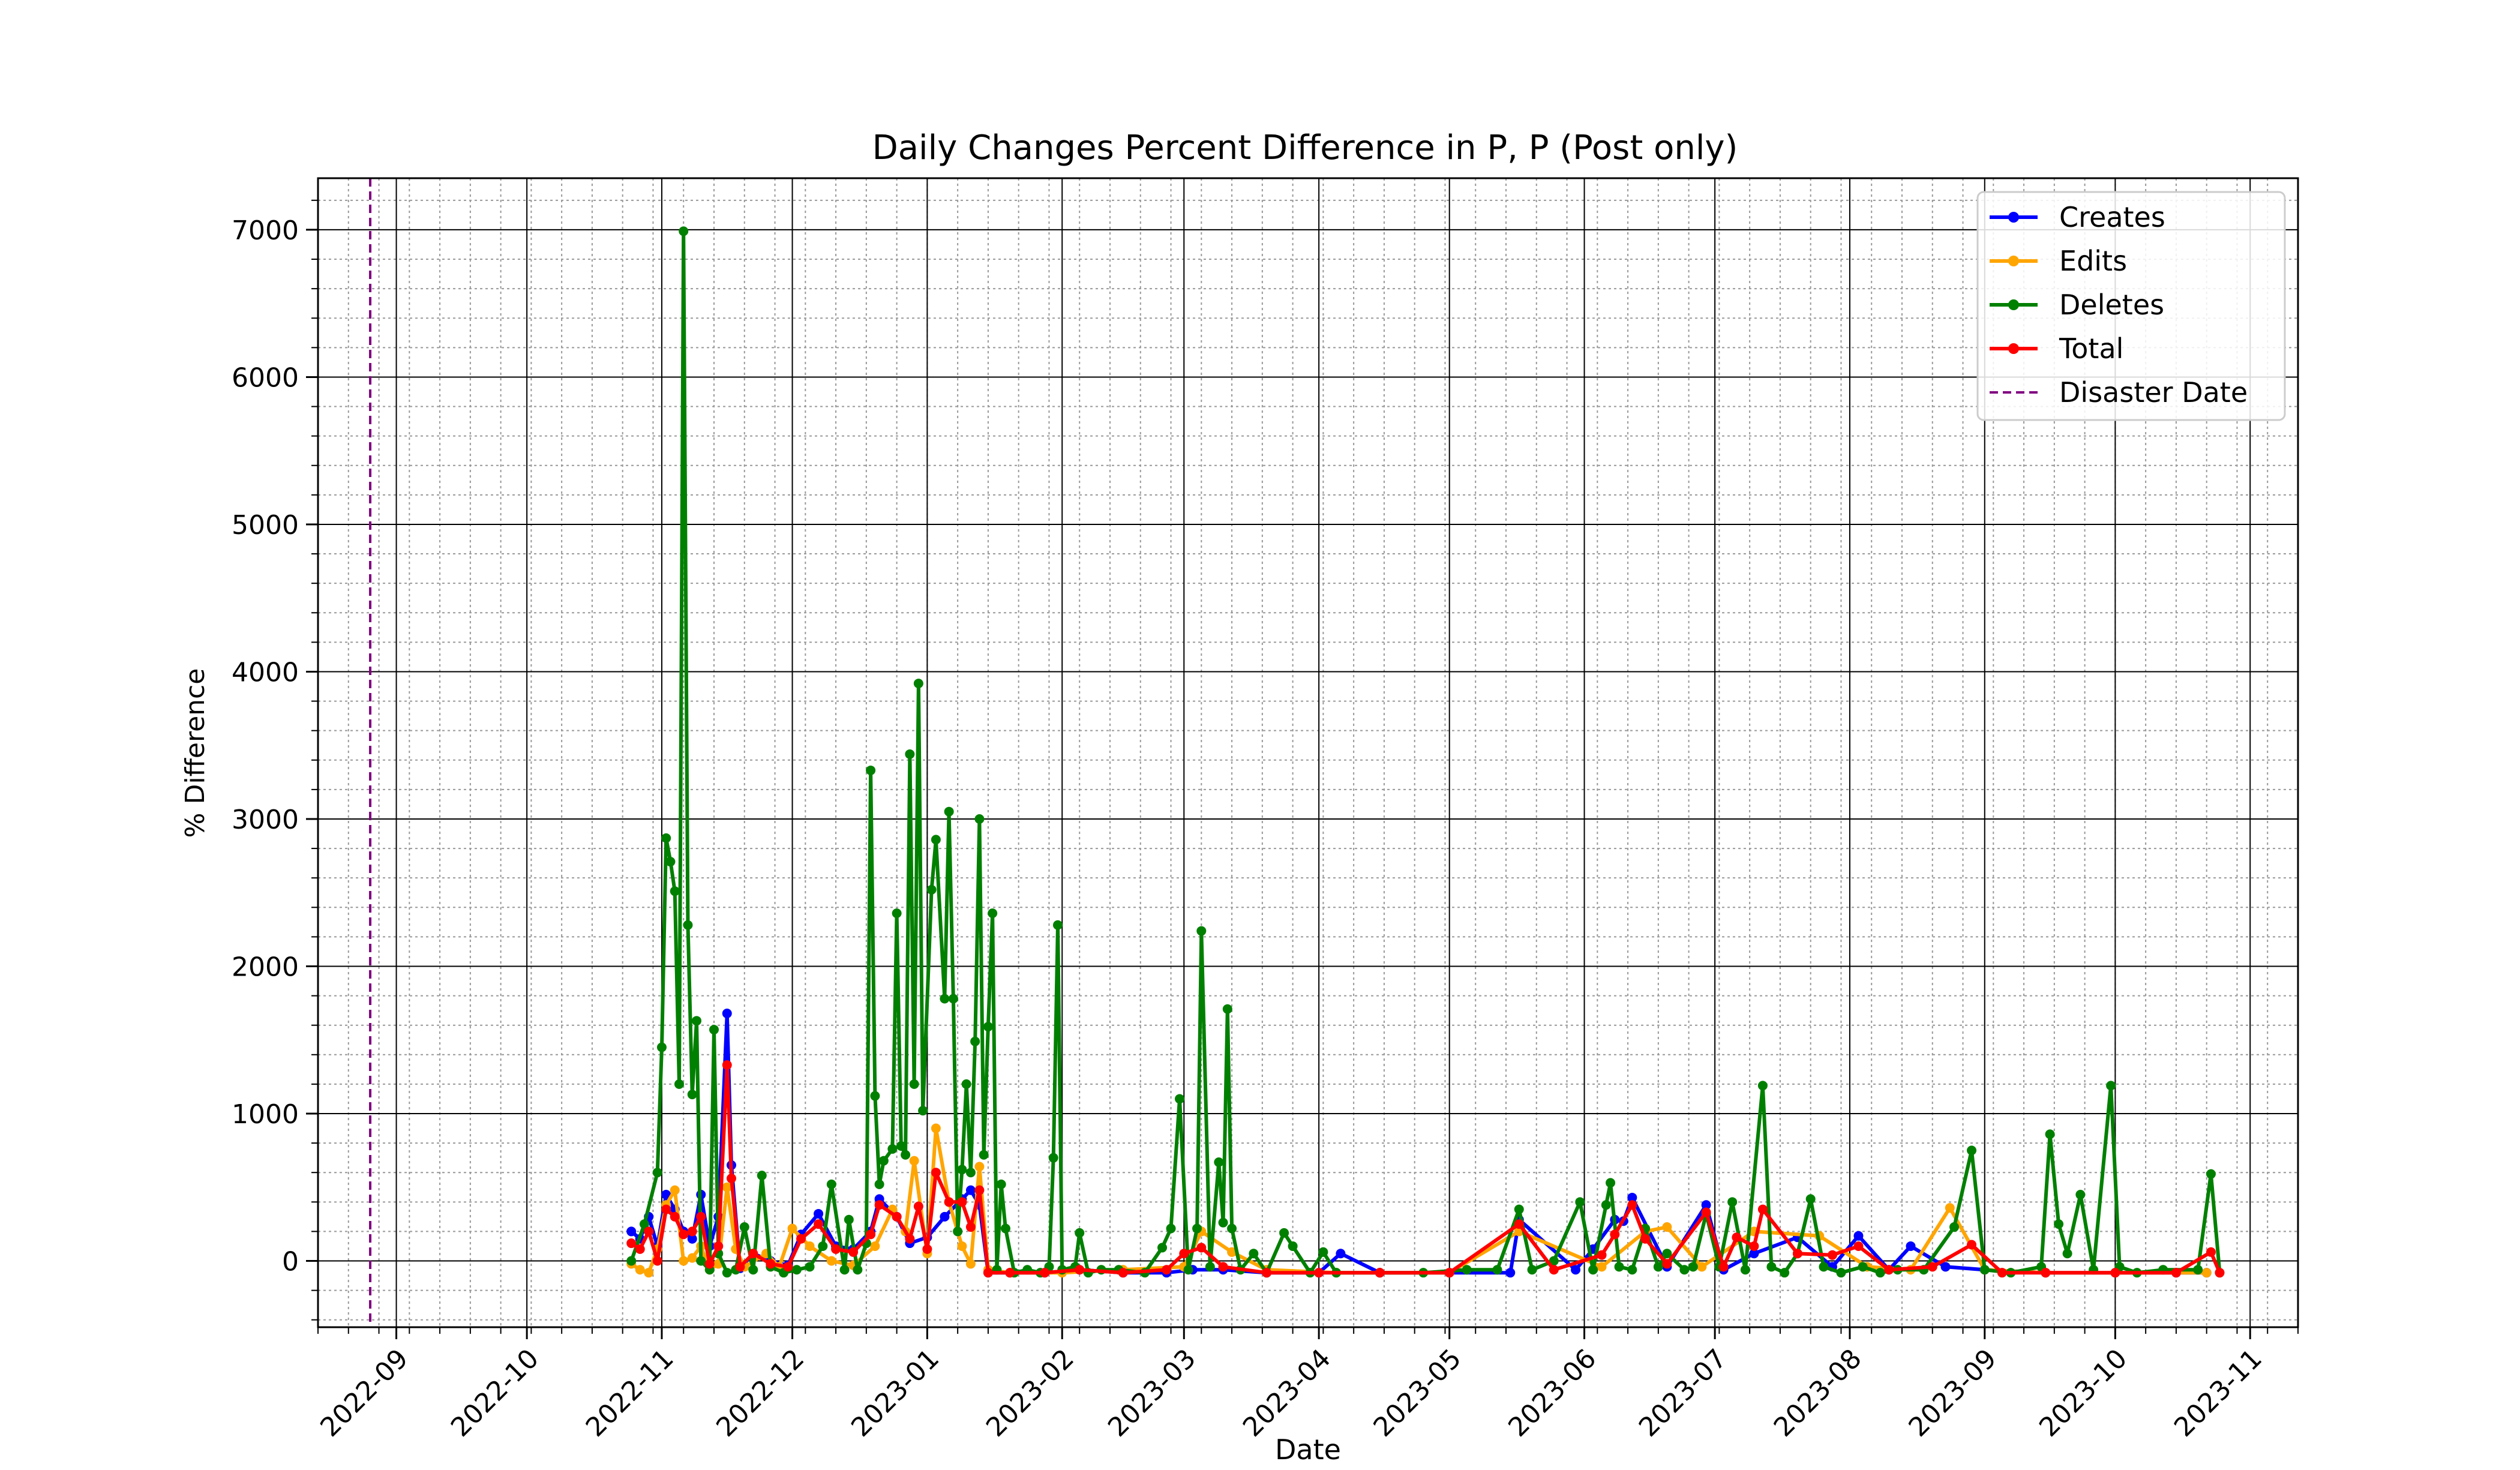 The height and width of the screenshot is (1470, 2520). I want to click on legend-item: Disaster Date, so click(2119, 393).